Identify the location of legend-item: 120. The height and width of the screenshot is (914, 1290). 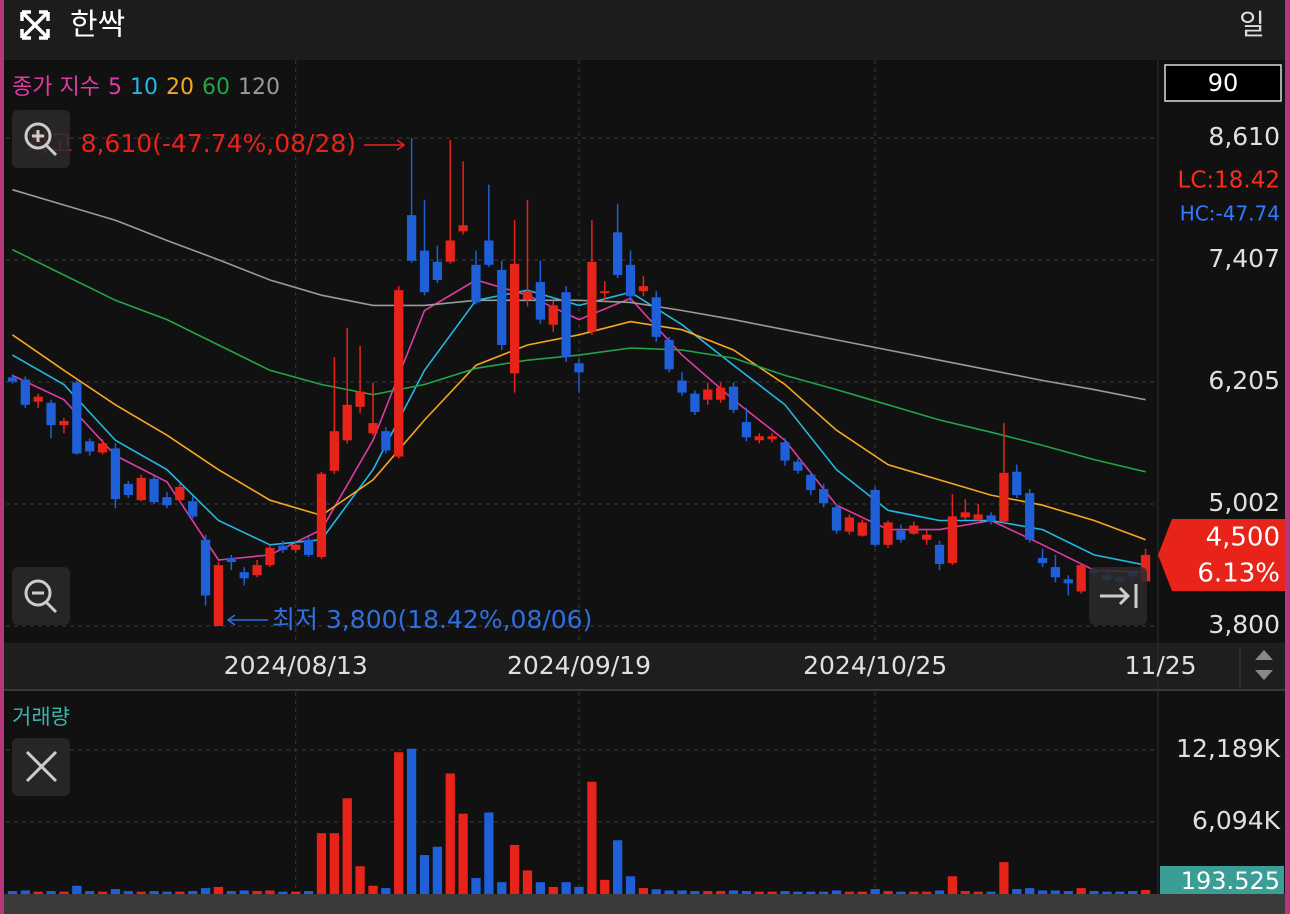
(259, 87).